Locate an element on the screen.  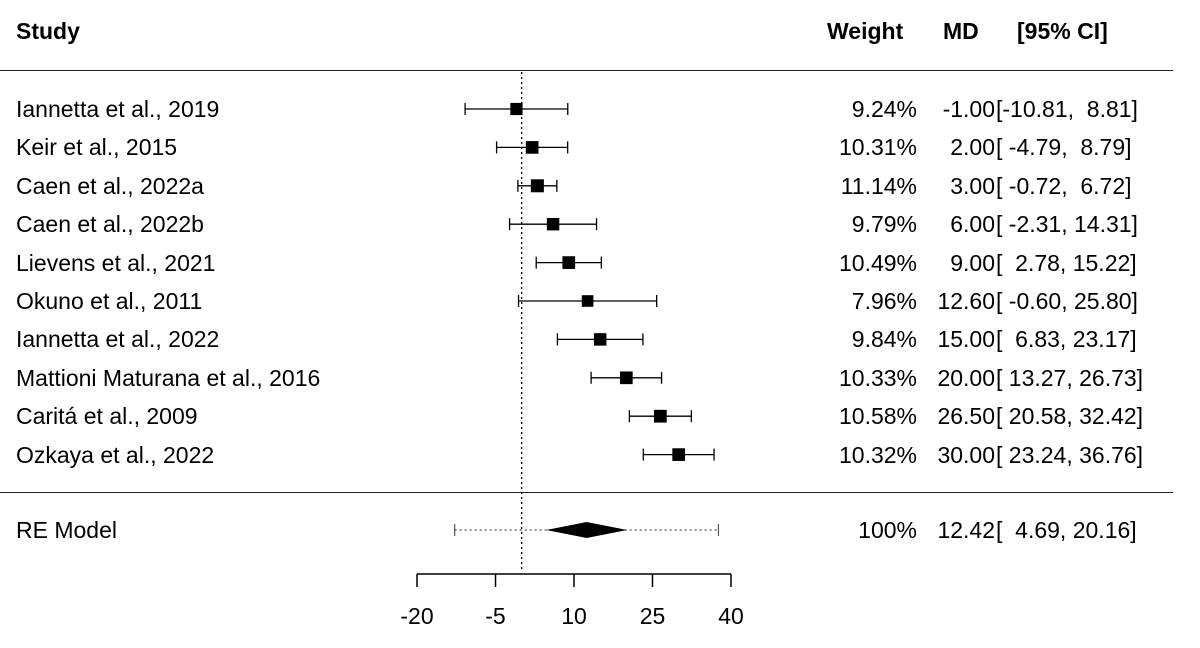
study-label: Caen et al., 2022b is located at coordinates (110, 224).